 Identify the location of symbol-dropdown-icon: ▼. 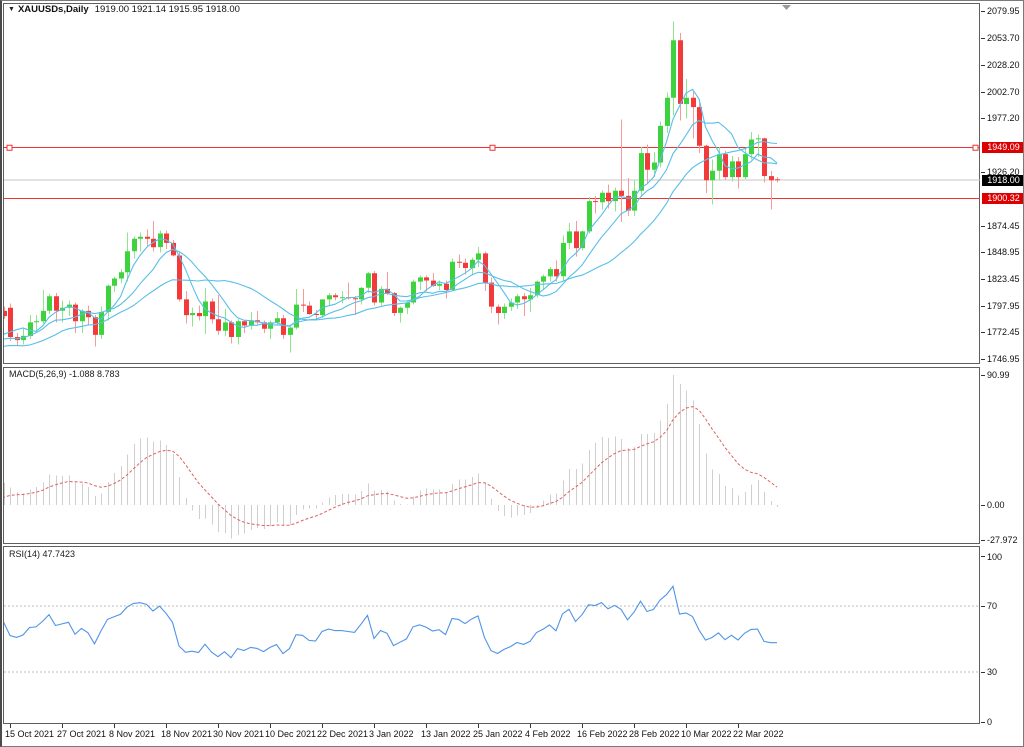
(11, 9).